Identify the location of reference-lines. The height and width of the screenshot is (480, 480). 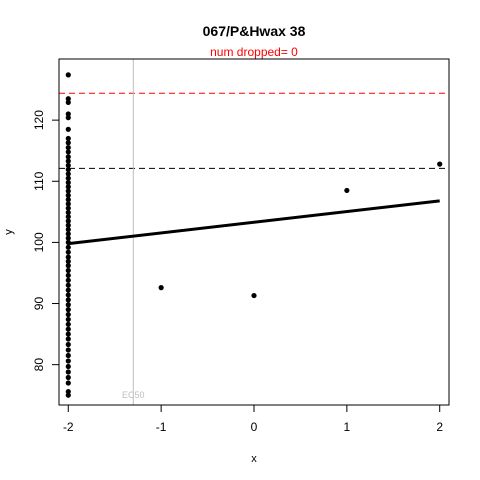
(254, 130).